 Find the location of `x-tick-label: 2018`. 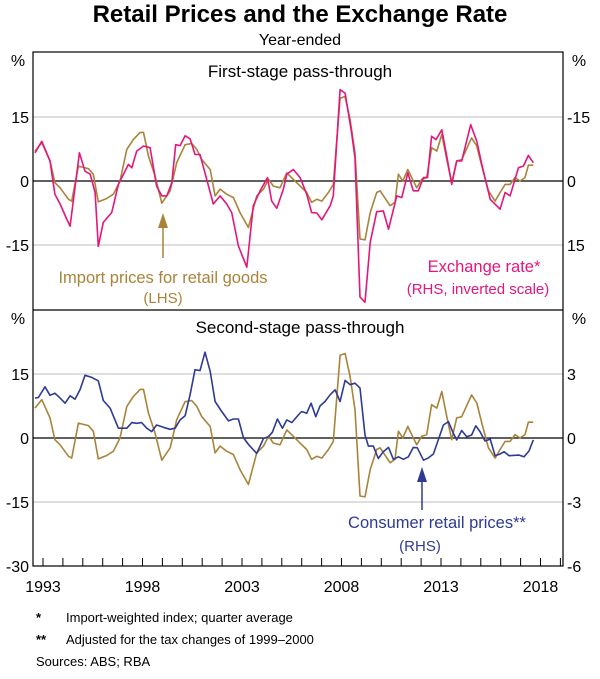

x-tick-label: 2018 is located at coordinates (541, 587).